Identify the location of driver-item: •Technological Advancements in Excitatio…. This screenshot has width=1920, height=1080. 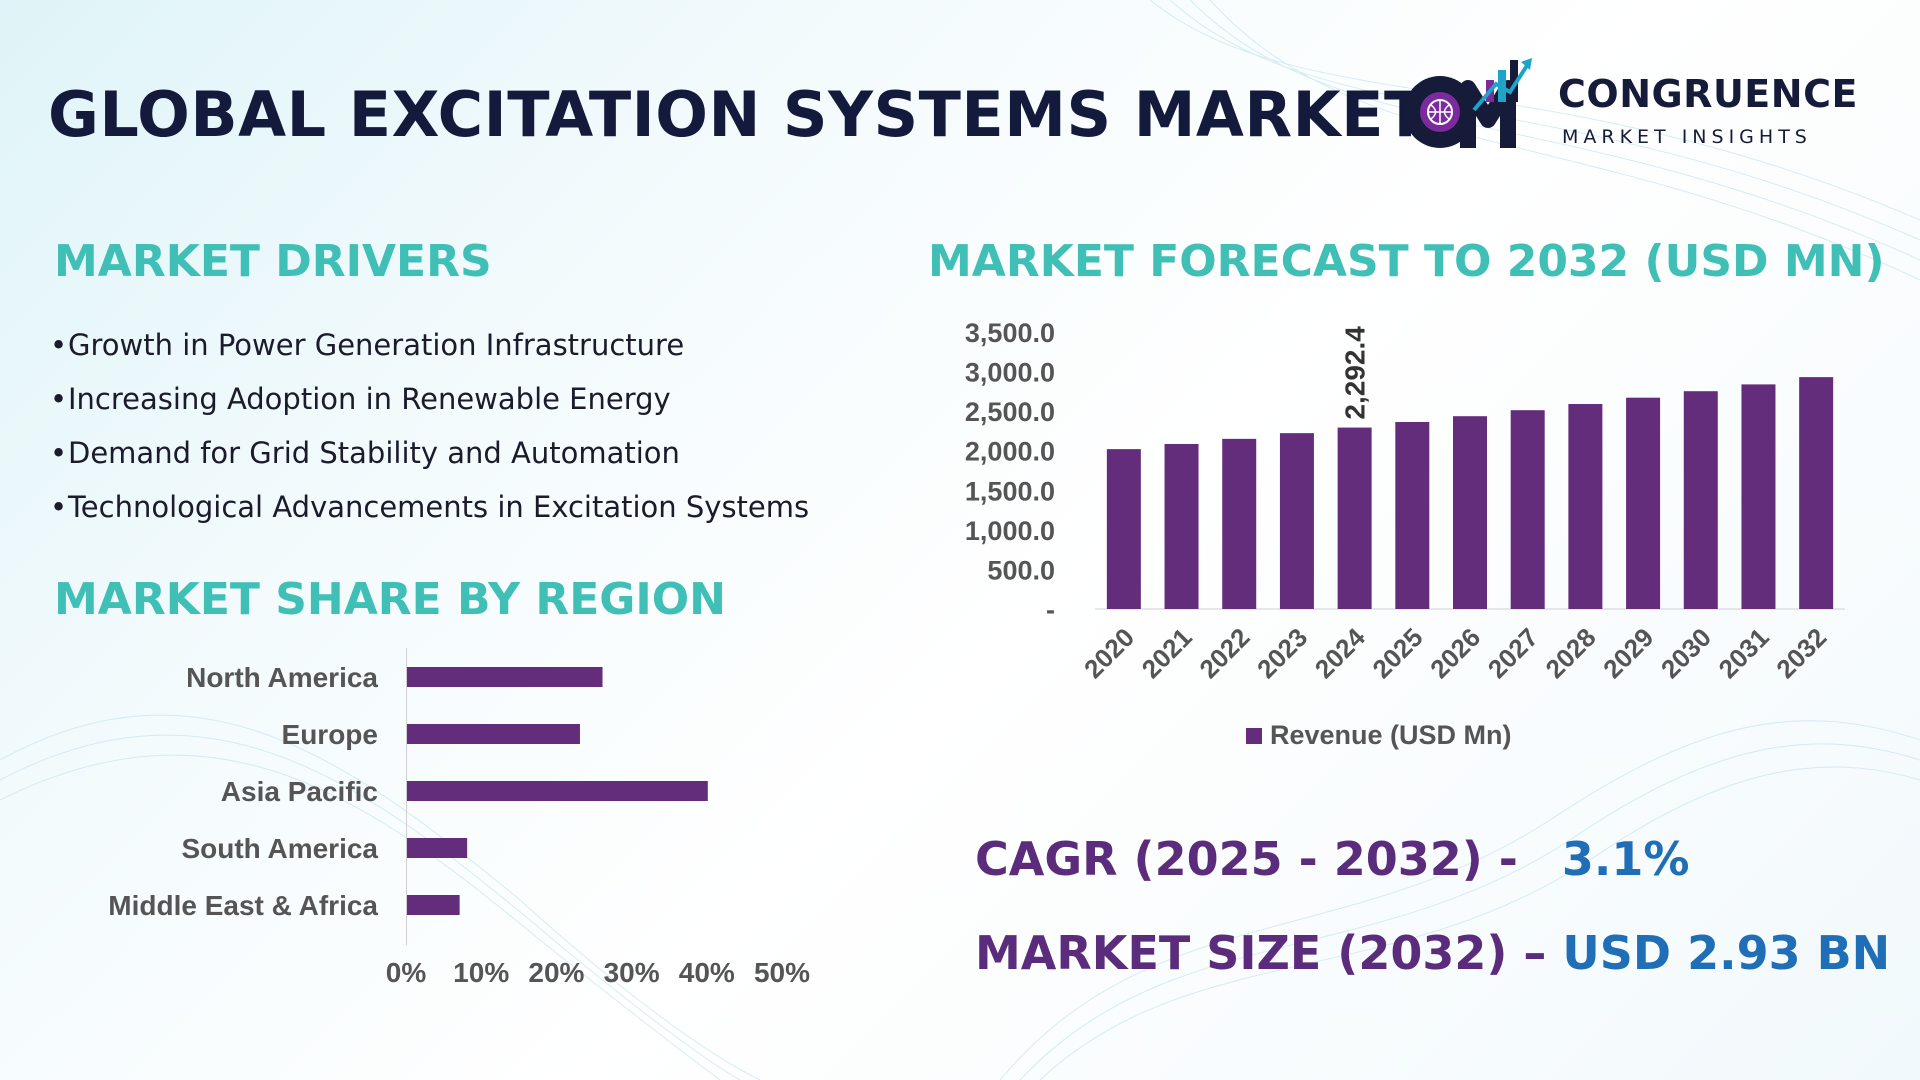
(429, 507).